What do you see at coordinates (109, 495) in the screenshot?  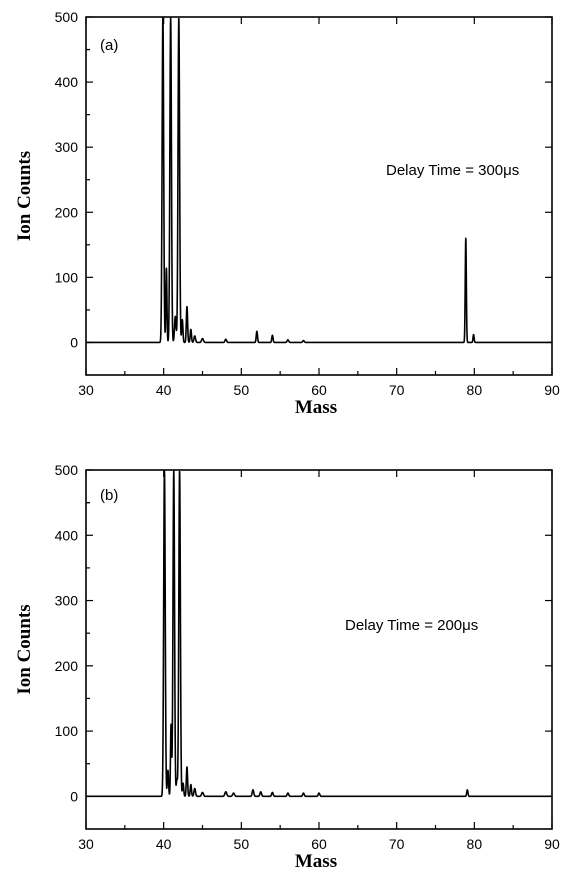 I see `panel-label: (b)` at bounding box center [109, 495].